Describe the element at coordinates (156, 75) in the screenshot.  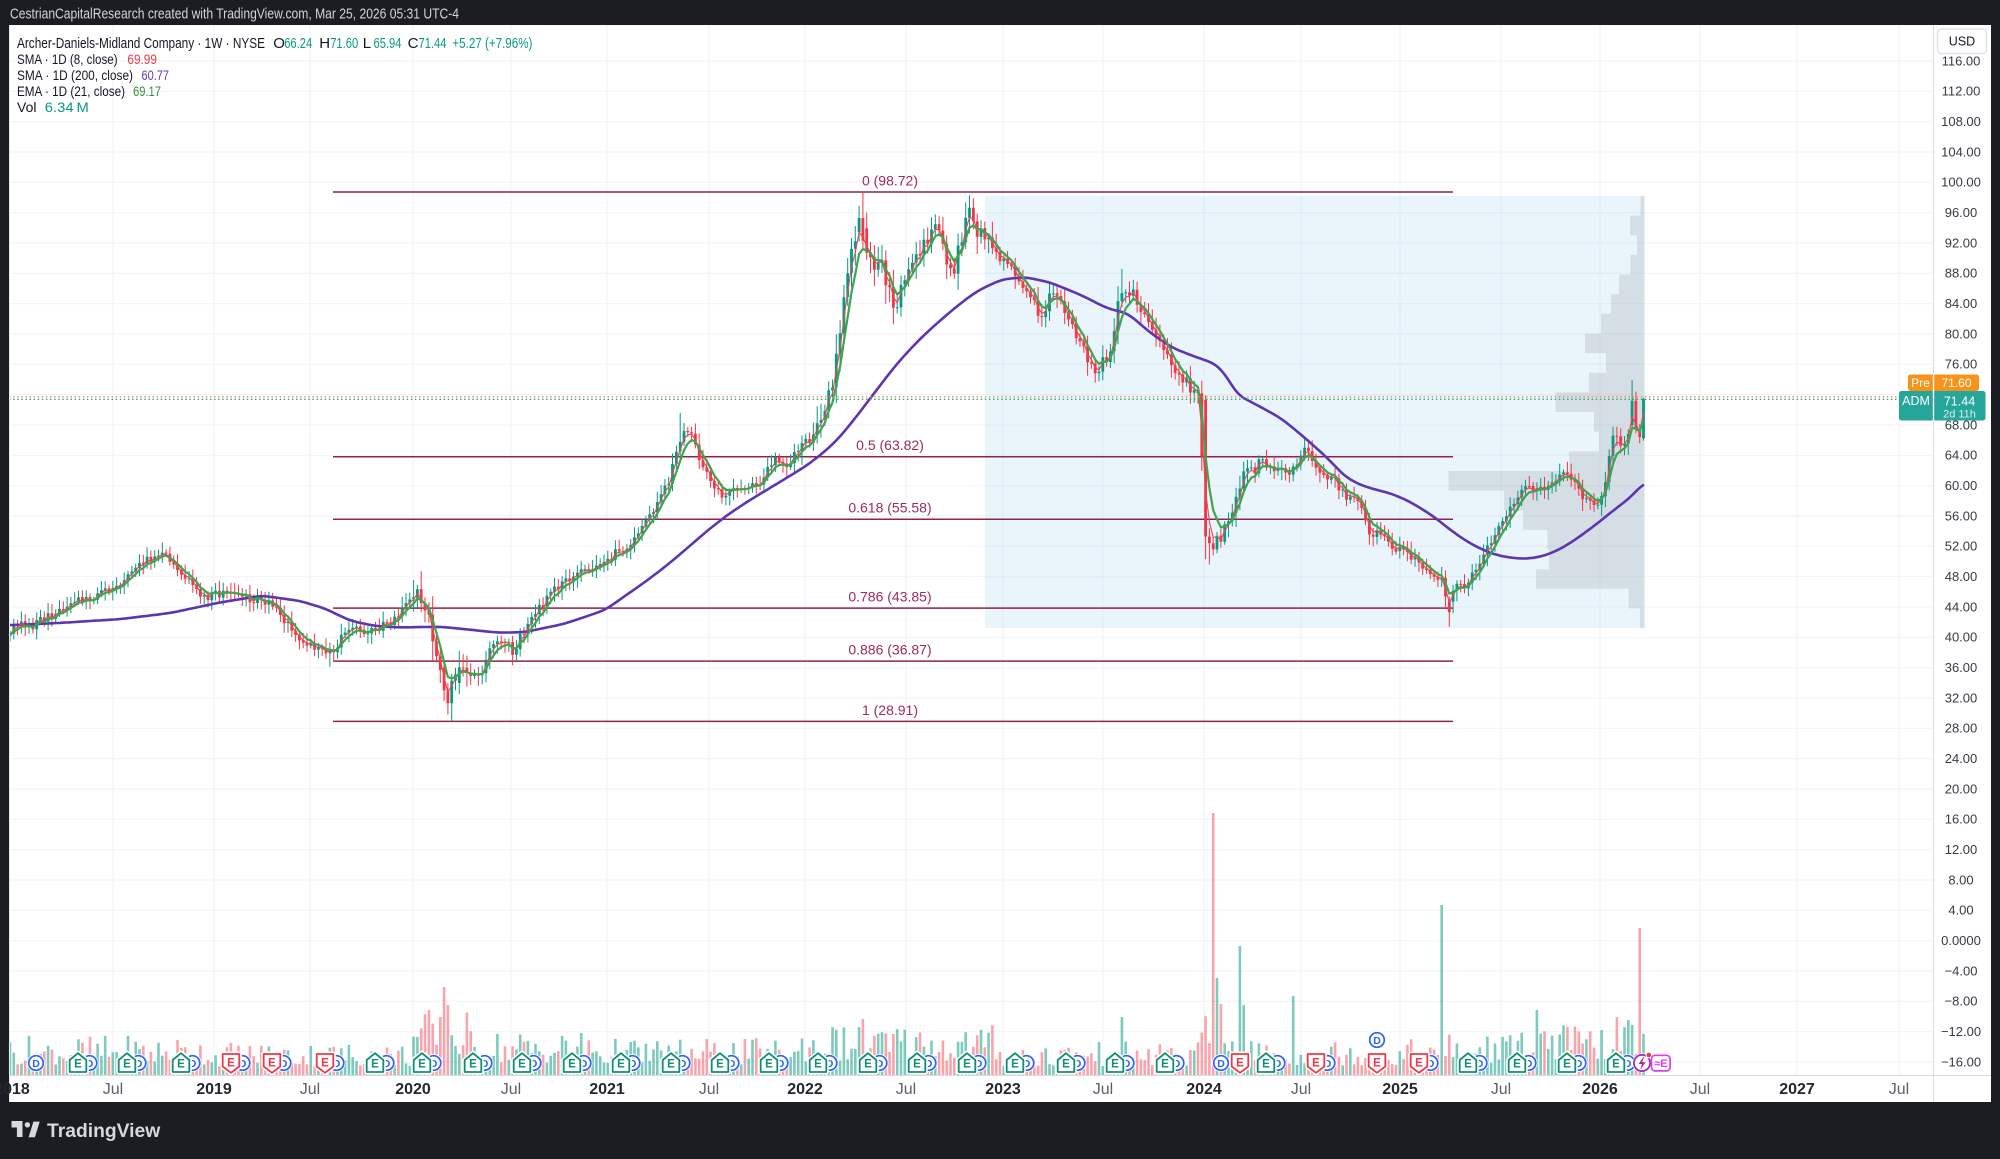
I see `svg-text: 60.77` at that location.